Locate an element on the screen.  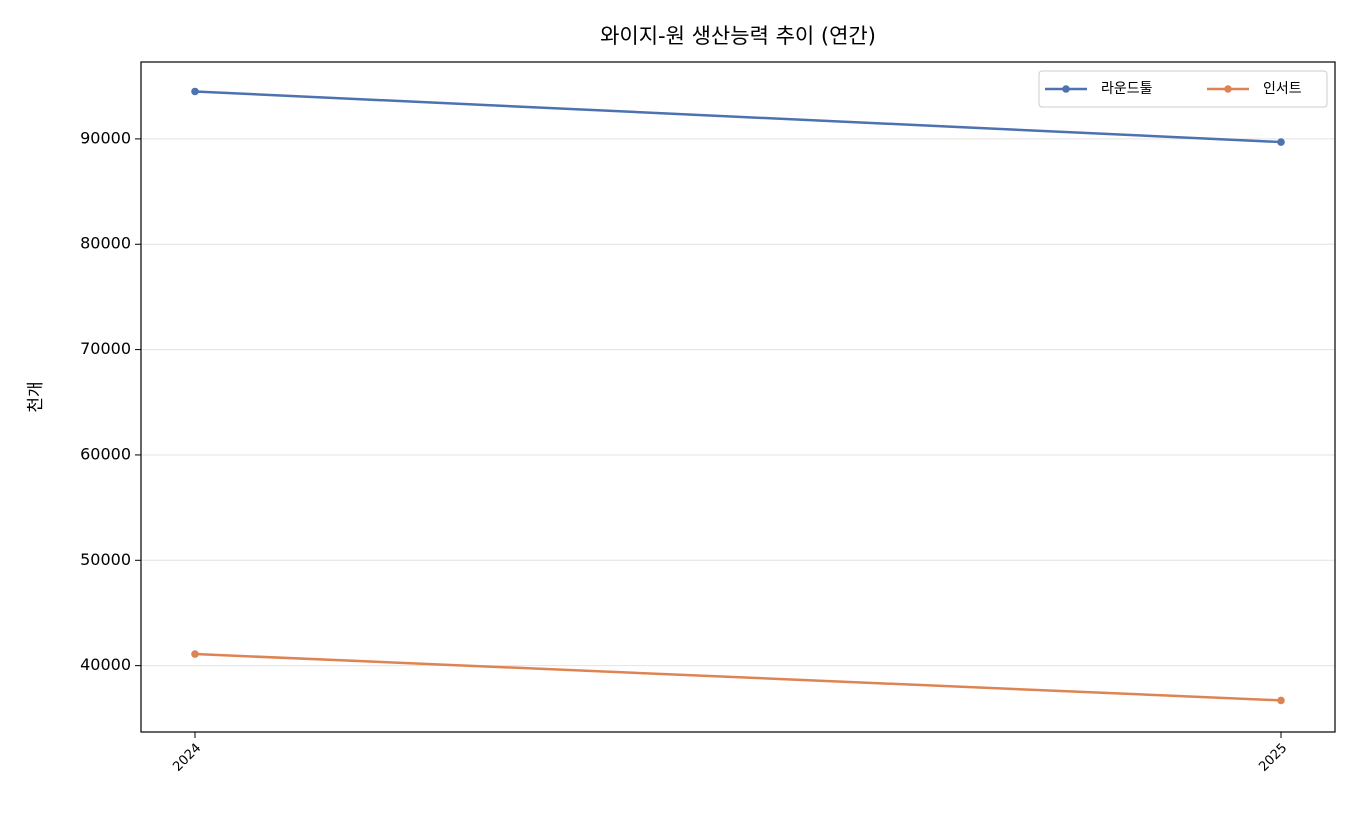
legend-box is located at coordinates (1183, 89).